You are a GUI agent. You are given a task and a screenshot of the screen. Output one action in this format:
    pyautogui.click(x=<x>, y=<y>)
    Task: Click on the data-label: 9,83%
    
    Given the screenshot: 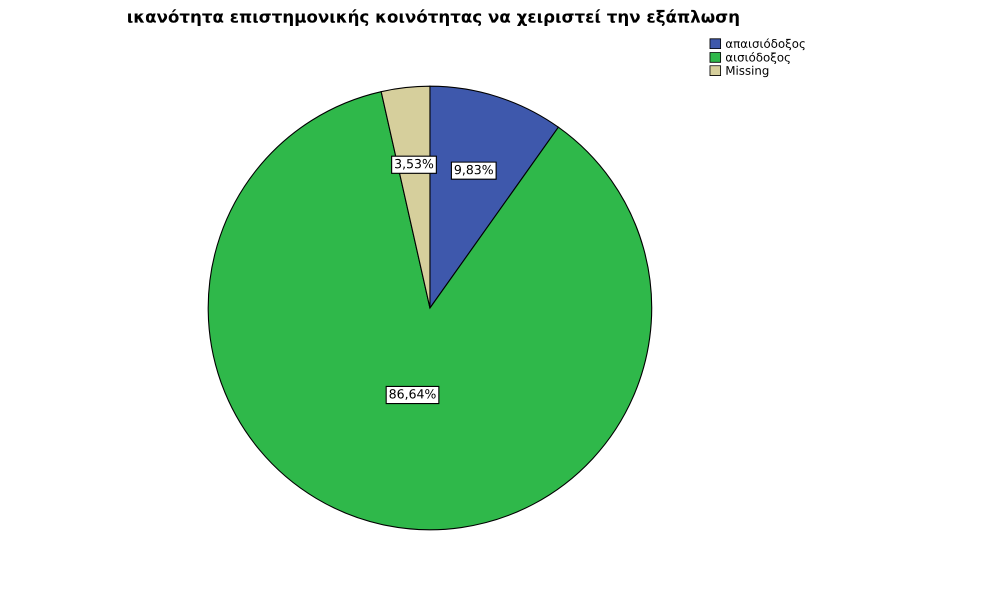 What is the action you would take?
    pyautogui.click(x=473, y=170)
    